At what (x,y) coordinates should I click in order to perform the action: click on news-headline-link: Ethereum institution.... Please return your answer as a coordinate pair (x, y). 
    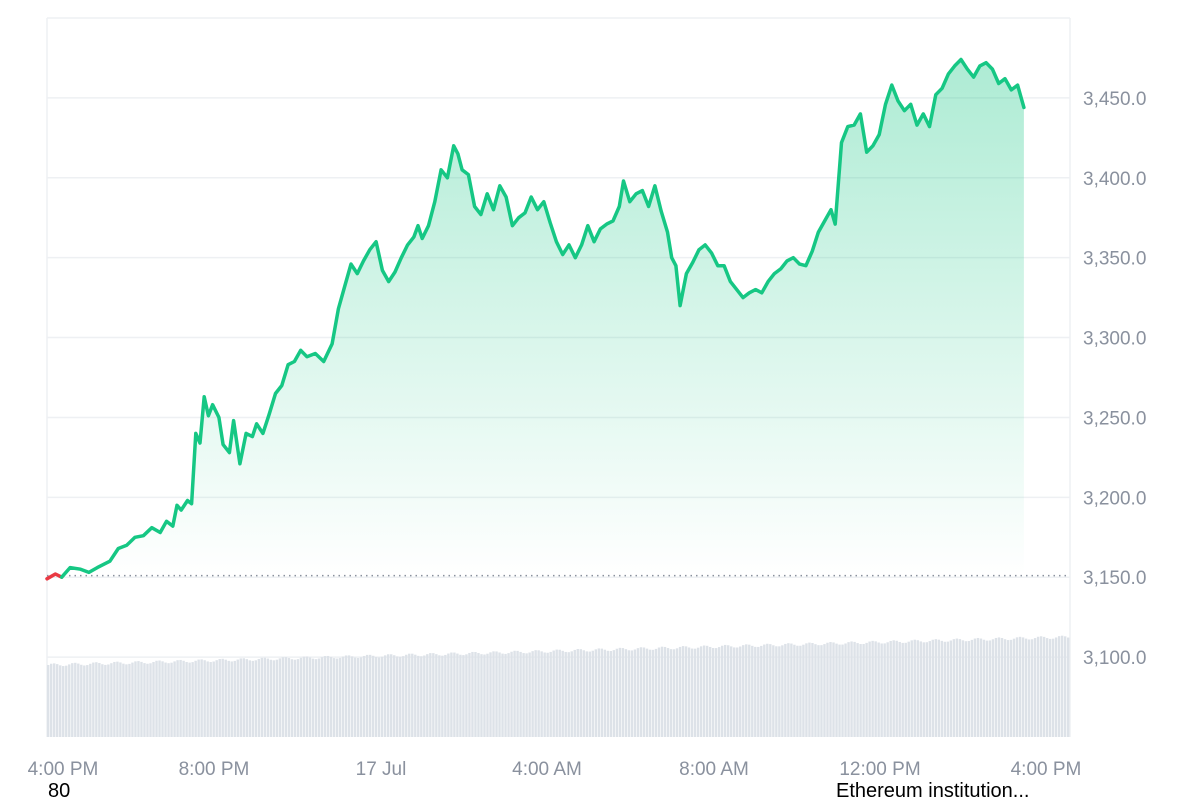
    Looking at the image, I should click on (933, 791).